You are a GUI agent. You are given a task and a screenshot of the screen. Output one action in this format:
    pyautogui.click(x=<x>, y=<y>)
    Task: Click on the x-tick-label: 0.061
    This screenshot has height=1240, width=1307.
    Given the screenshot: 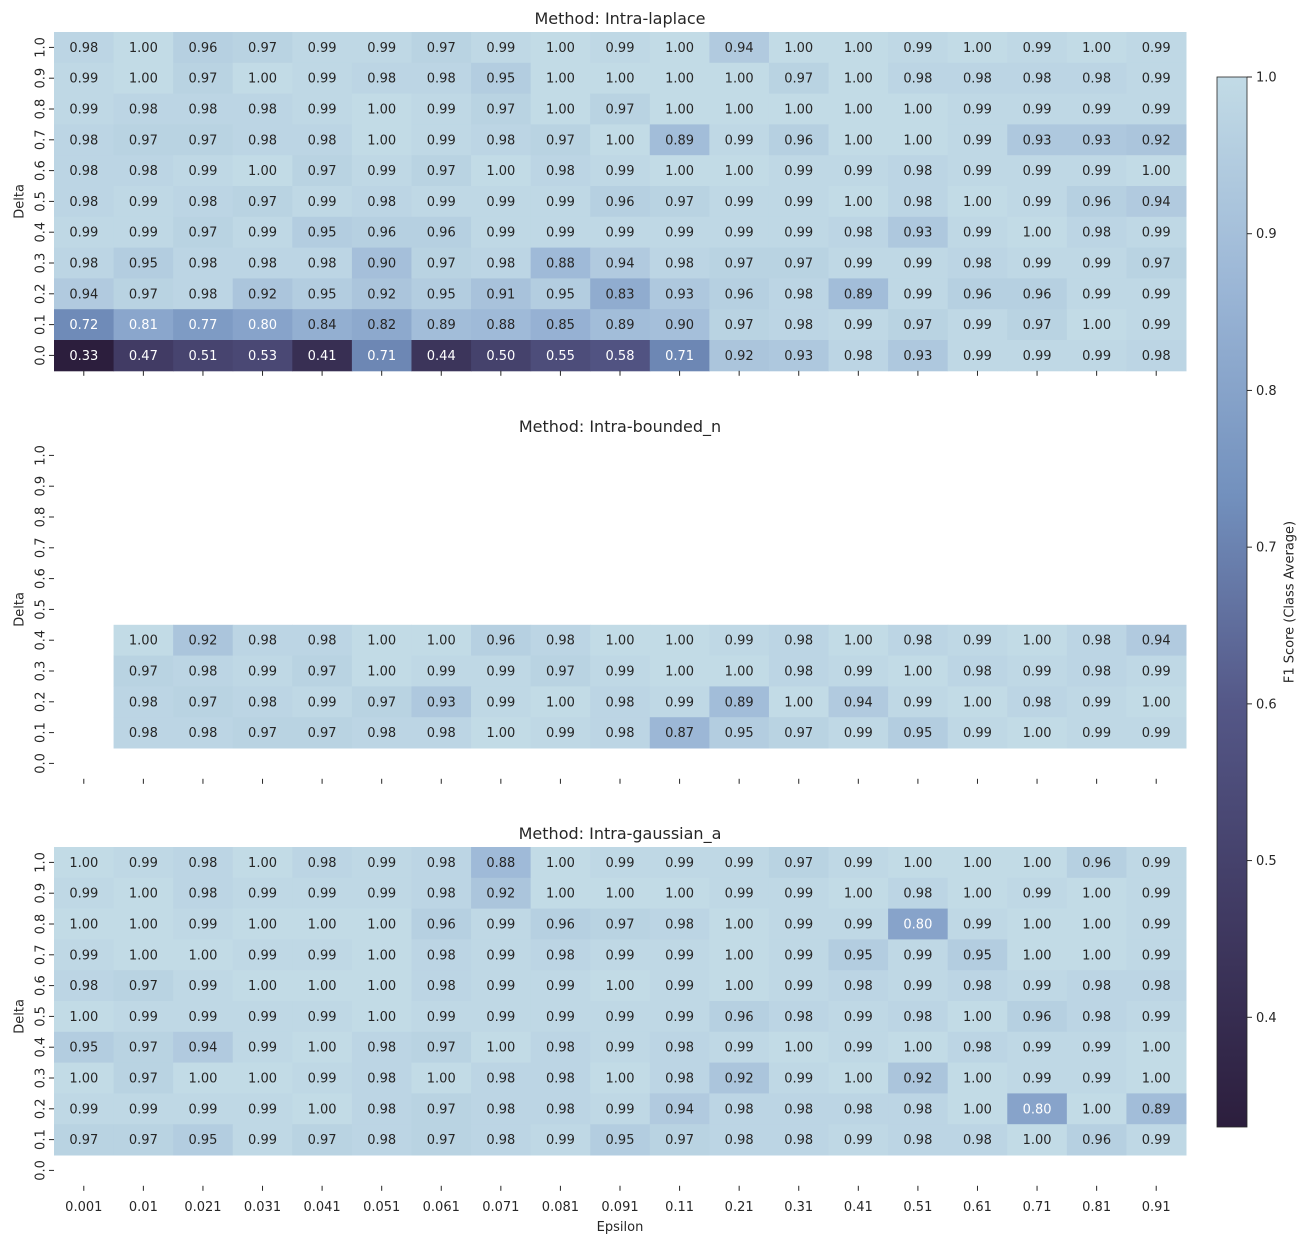 What is the action you would take?
    pyautogui.click(x=441, y=1207)
    